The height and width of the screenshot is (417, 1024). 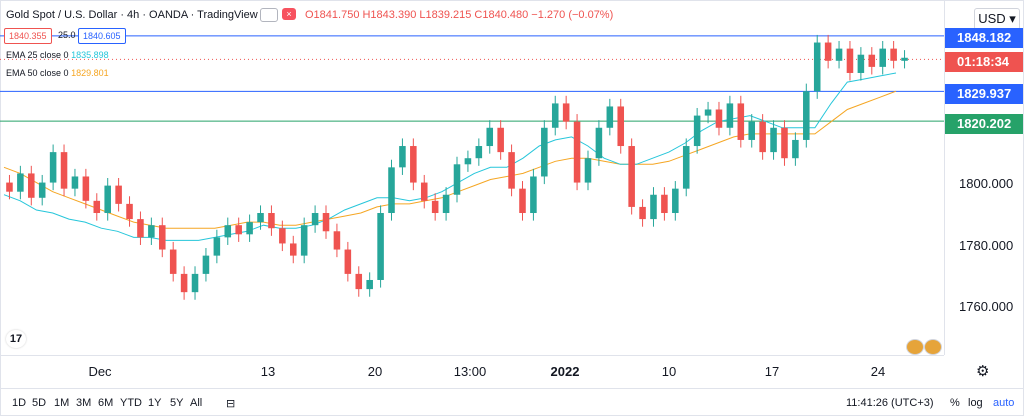 What do you see at coordinates (269, 15) in the screenshot?
I see `eye-icon` at bounding box center [269, 15].